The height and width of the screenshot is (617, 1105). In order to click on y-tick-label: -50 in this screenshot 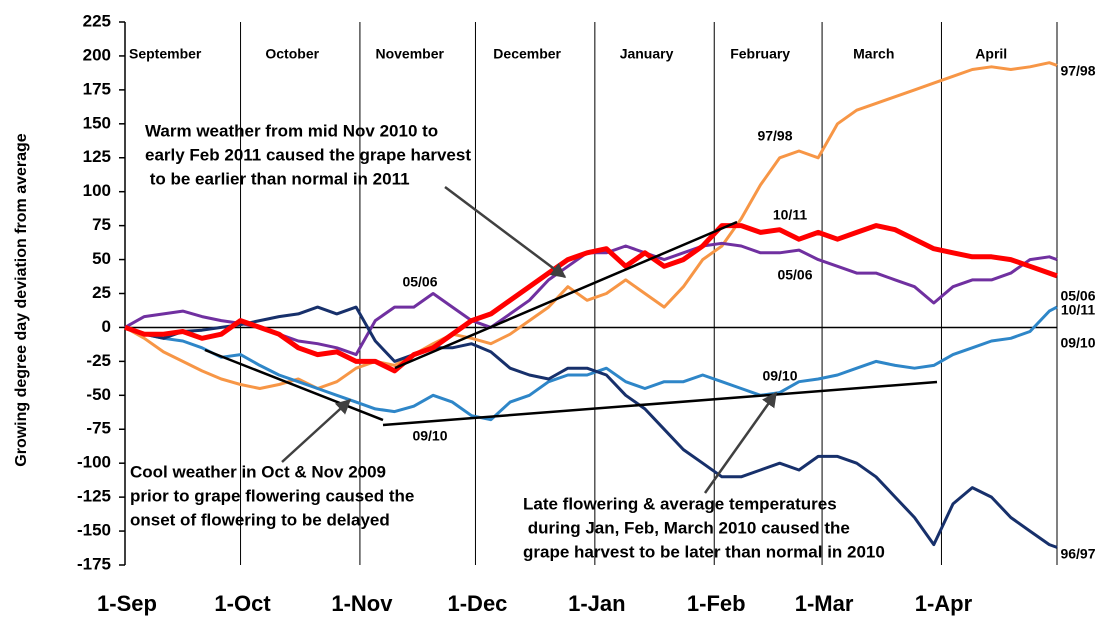, I will do `click(98, 394)`.